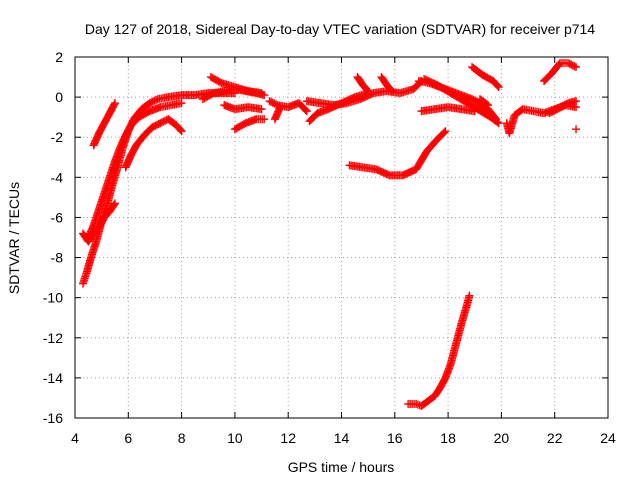 The height and width of the screenshot is (480, 640). Describe the element at coordinates (53, 418) in the screenshot. I see `y-tick-label: -16` at that location.